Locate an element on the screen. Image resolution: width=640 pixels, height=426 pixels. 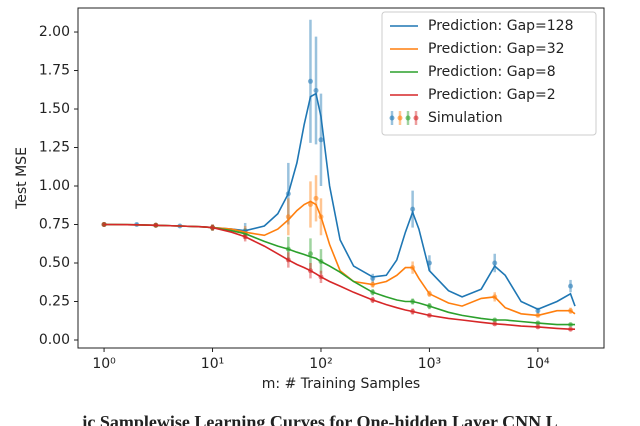
legend-label: Simulation is located at coordinates (465, 118).